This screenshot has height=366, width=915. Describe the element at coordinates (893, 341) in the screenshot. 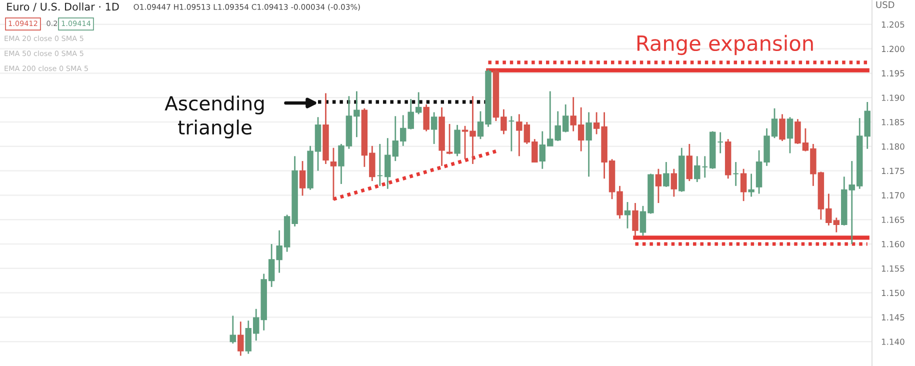

I see `y-tick-label: 1.140` at that location.